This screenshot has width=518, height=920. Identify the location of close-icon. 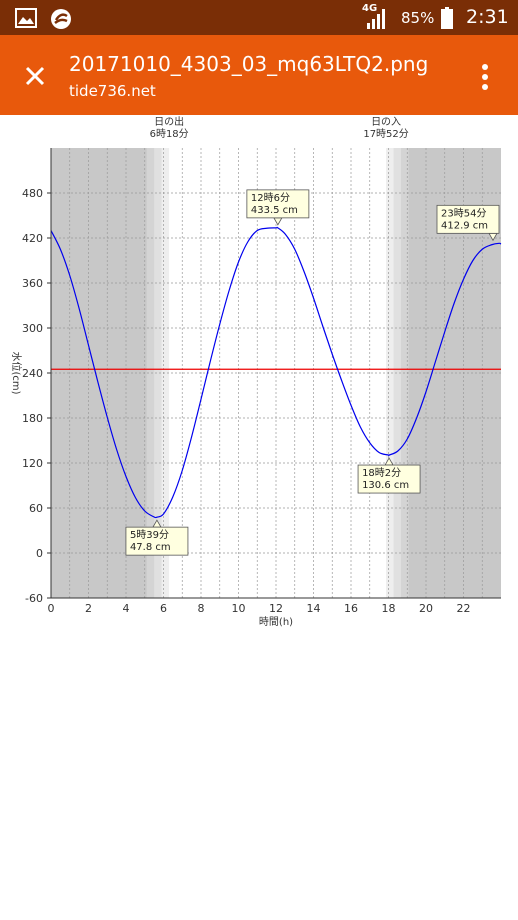
(35, 76).